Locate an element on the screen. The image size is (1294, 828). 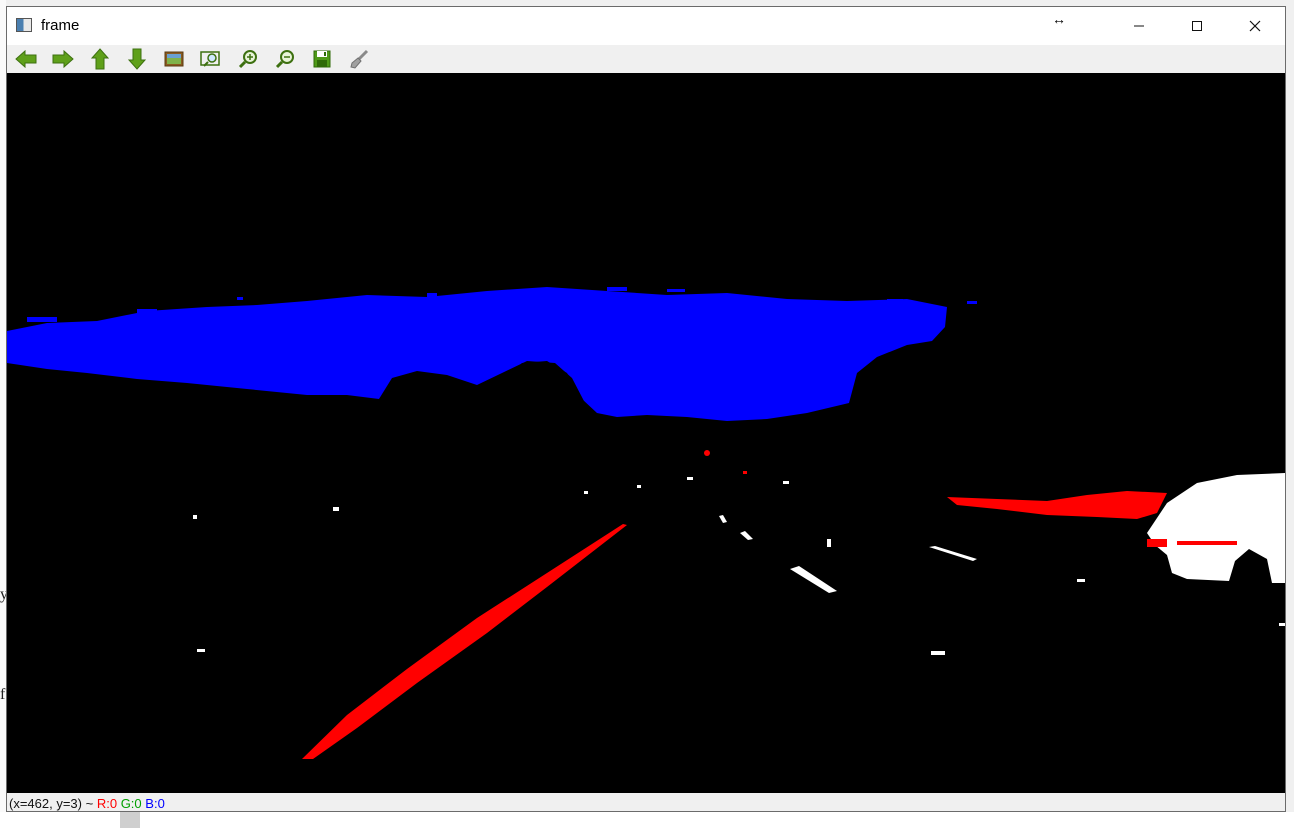
zoom-out-button is located at coordinates (285, 59).